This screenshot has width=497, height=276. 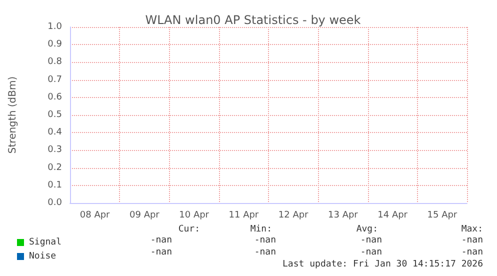 I want to click on text: Avg:, so click(x=367, y=229).